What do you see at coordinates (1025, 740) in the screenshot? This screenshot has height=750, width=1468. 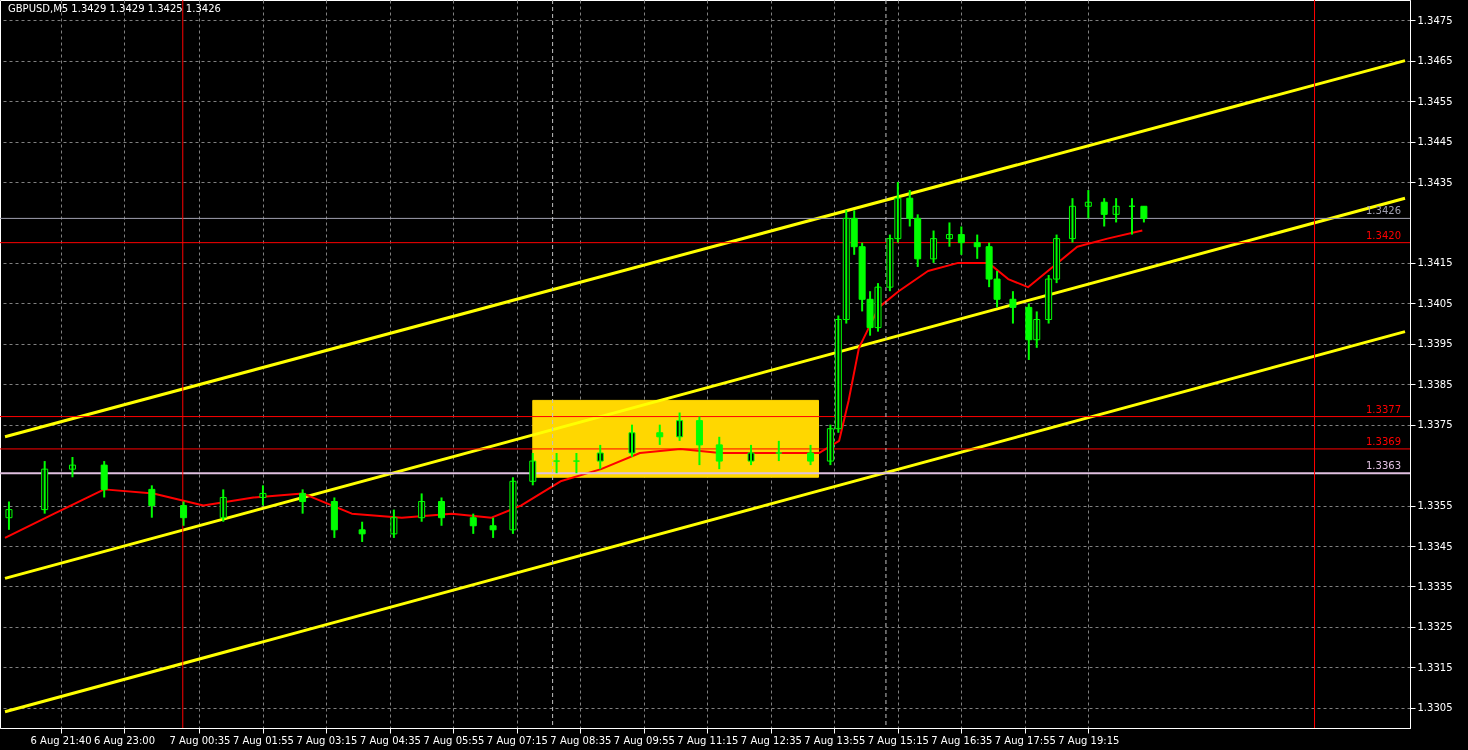 I see `x-tick-label: 7 Aug 17:55` at bounding box center [1025, 740].